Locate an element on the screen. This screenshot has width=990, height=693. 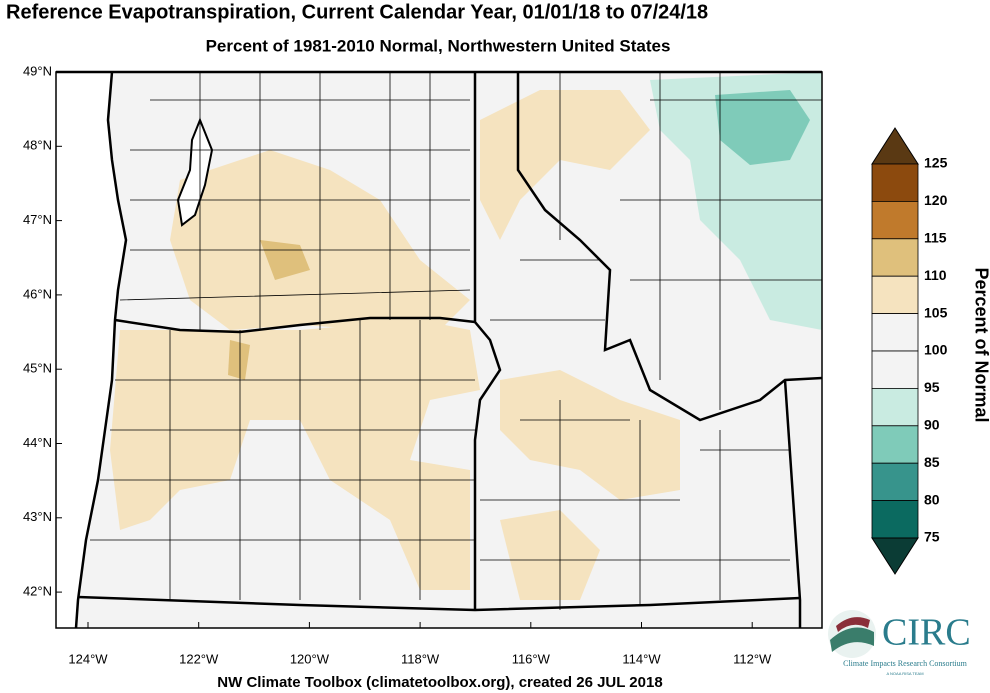
colorbar-title: Percent of Normal is located at coordinates (980, 344).